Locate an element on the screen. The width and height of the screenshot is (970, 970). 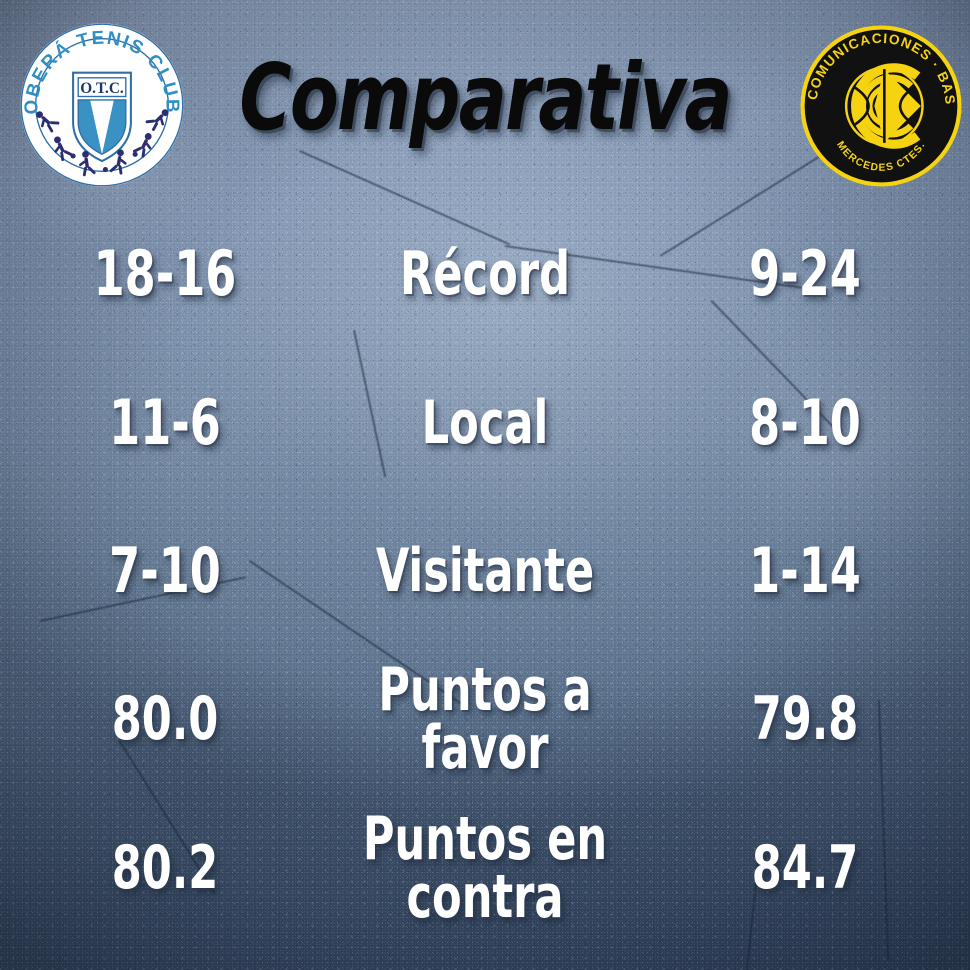
stat-label: Puntos a favor is located at coordinates (485, 719).